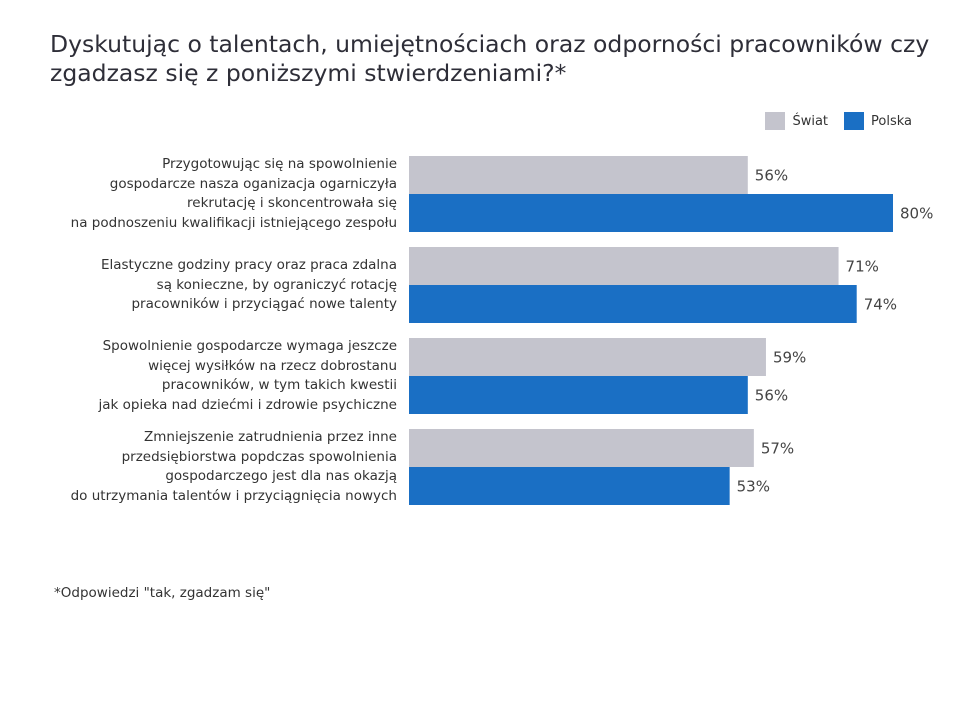 The width and height of the screenshot is (960, 720). What do you see at coordinates (771, 396) in the screenshot?
I see `value-label-polska-3: 56%` at bounding box center [771, 396].